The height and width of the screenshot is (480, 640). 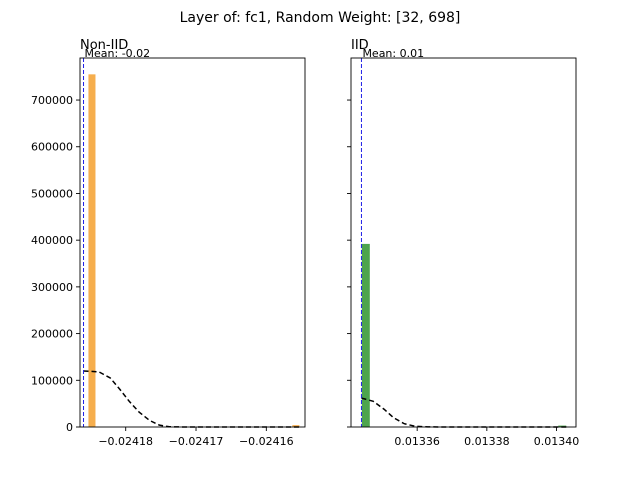 What do you see at coordinates (52, 147) in the screenshot?
I see `y-tick-label: 600000` at bounding box center [52, 147].